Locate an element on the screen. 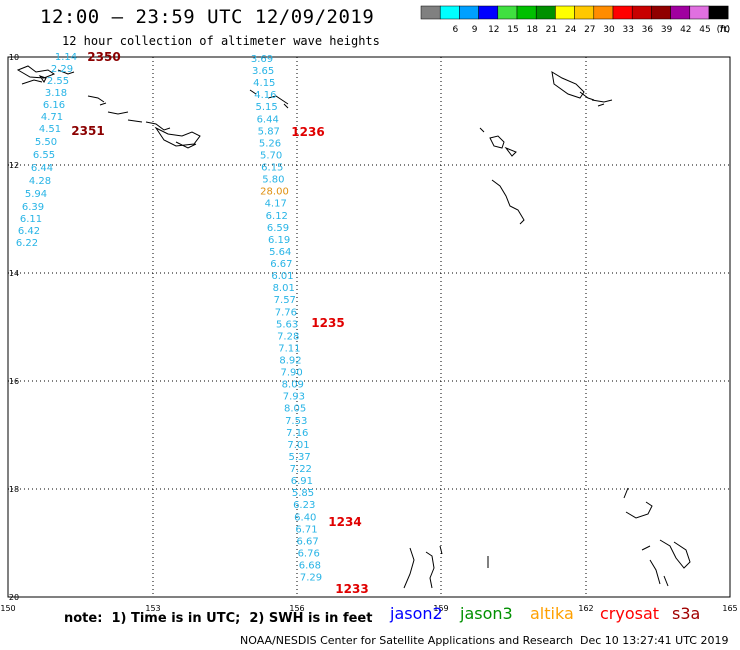  swh-observation: 7.76 is located at coordinates (286, 312).